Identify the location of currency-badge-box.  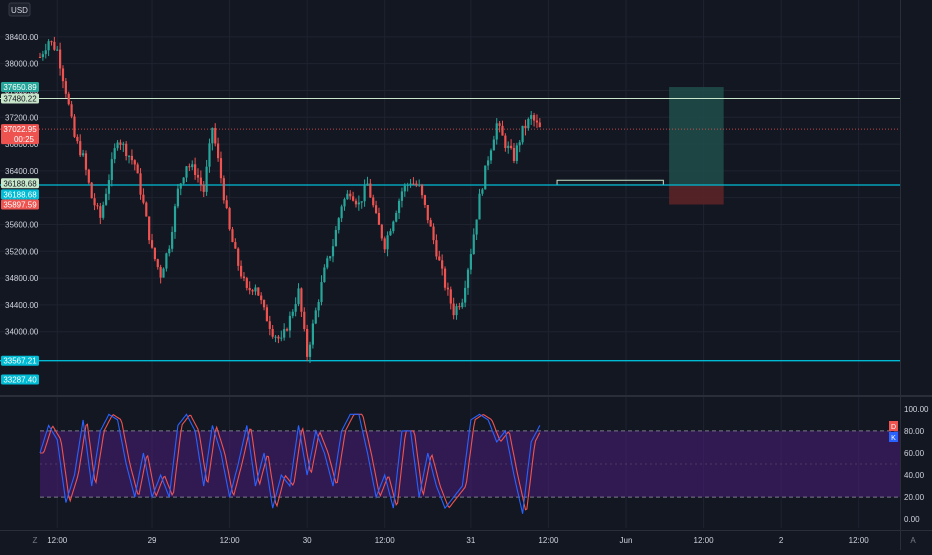
(19, 9).